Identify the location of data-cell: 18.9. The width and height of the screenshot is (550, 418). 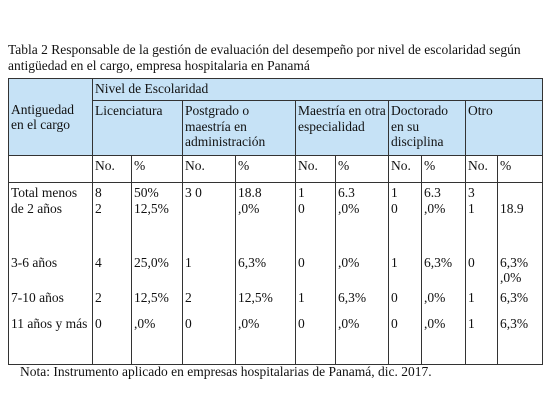
(520, 217).